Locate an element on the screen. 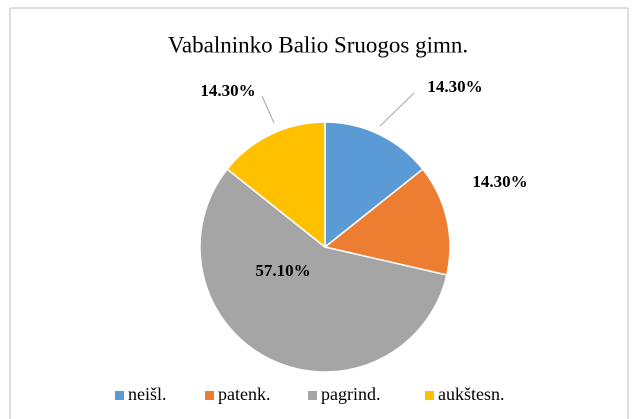 The width and height of the screenshot is (633, 419). legend-label: aukštesn. is located at coordinates (471, 394).